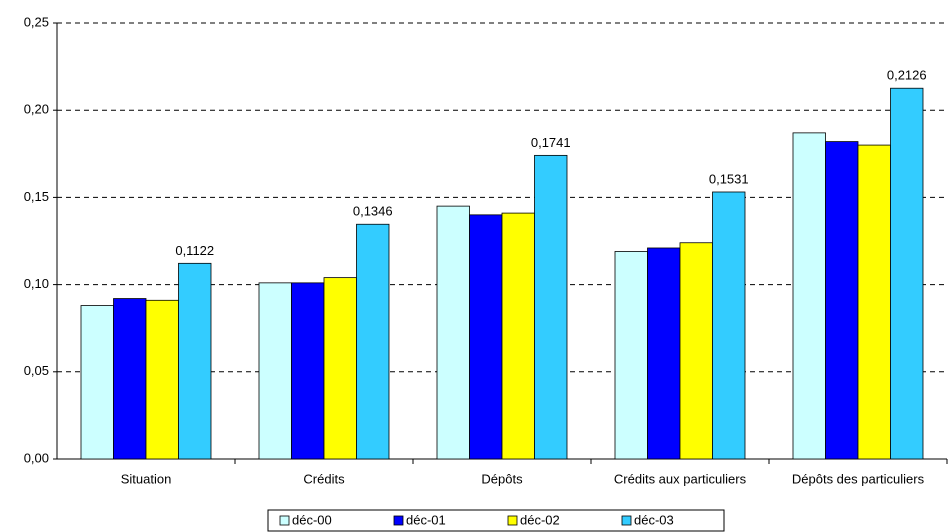  I want to click on data-label: 0,1346, so click(373, 211).